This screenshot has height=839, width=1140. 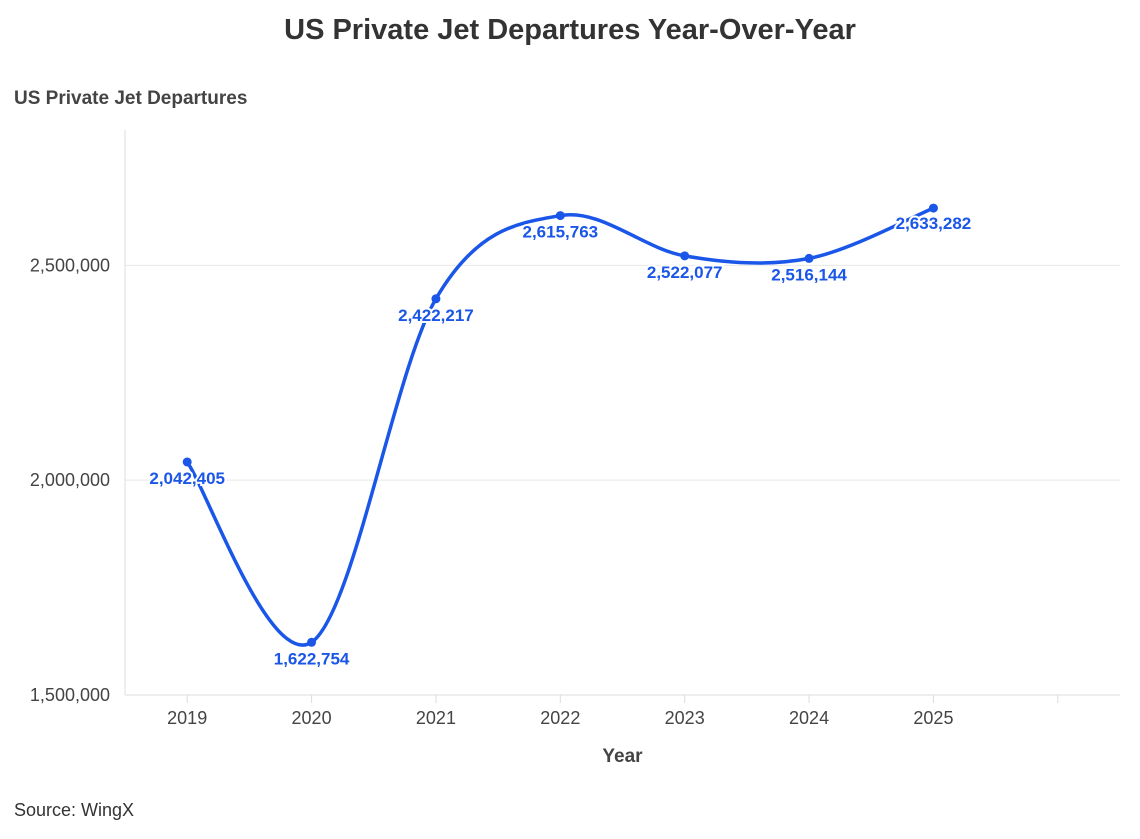 What do you see at coordinates (187, 478) in the screenshot?
I see `data-label: 2,042,405` at bounding box center [187, 478].